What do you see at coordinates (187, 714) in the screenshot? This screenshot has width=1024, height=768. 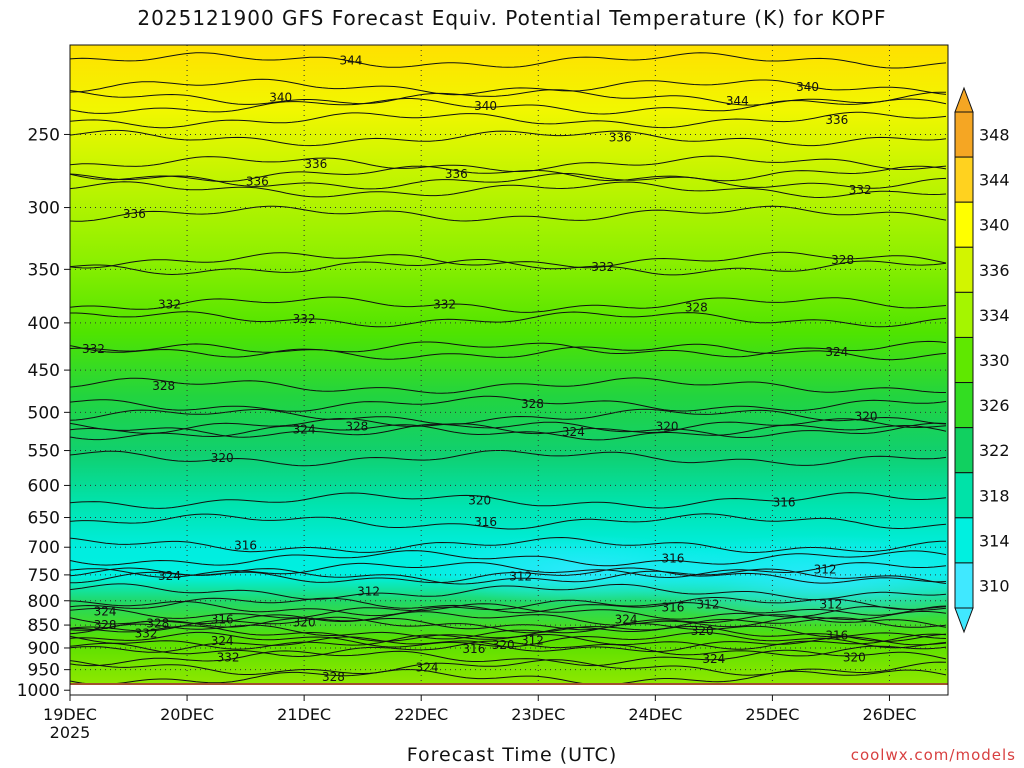 I see `x-tick-label: 20DEC` at bounding box center [187, 714].